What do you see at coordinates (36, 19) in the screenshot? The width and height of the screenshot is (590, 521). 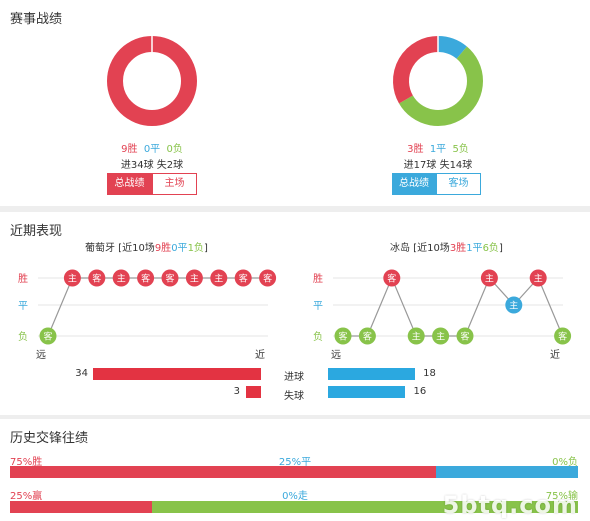 I see `summary-title: 赛事战绩` at bounding box center [36, 19].